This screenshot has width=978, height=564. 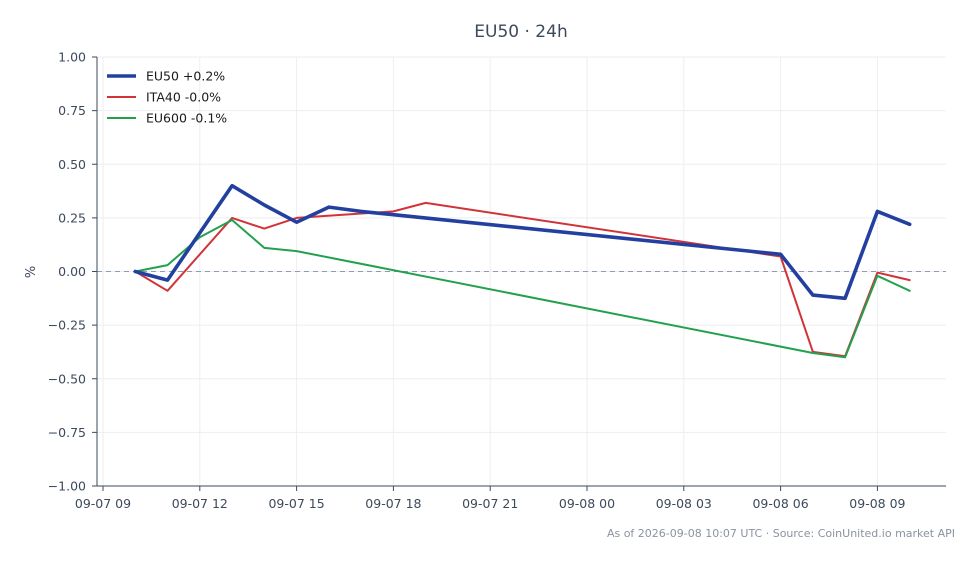 What do you see at coordinates (103, 503) in the screenshot?
I see `x-tick-label: 09-07 09` at bounding box center [103, 503].